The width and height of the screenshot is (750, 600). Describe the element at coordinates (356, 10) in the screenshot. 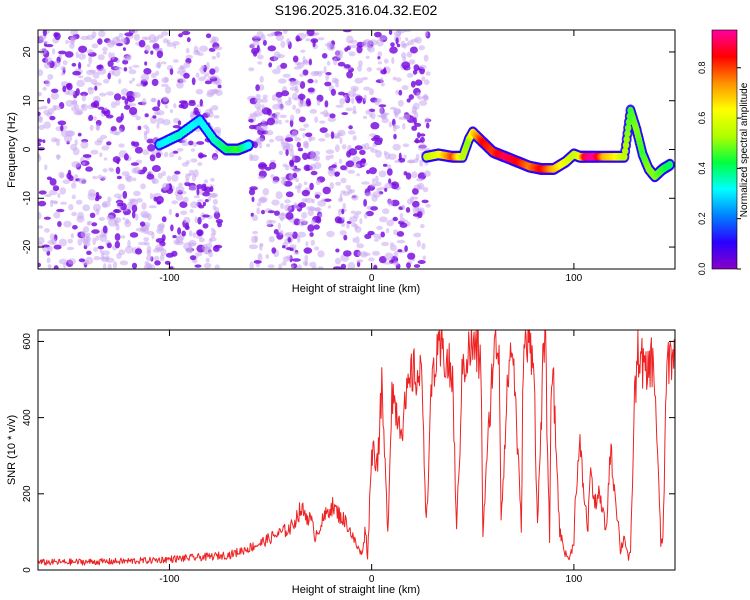

I see `chart-title: S196.2025.316.04.32.E02` at that location.